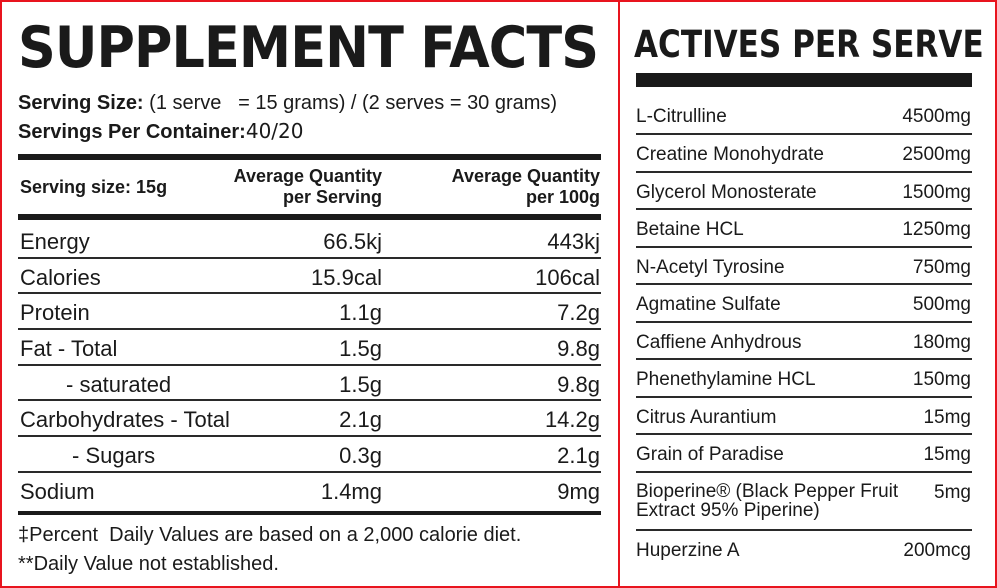 The image size is (997, 588). Describe the element at coordinates (688, 550) in the screenshot. I see `active-name: Huperzine A` at that location.